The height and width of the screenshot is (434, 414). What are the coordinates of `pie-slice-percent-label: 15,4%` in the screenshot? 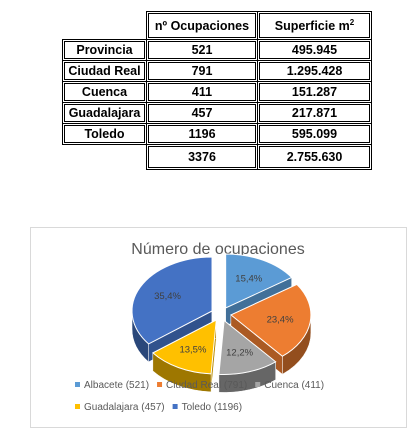 It's located at (248, 278).